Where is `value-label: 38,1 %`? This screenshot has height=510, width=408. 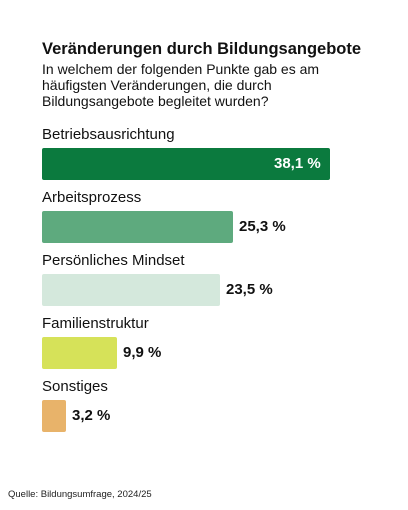 value-label: 38,1 % is located at coordinates (297, 163).